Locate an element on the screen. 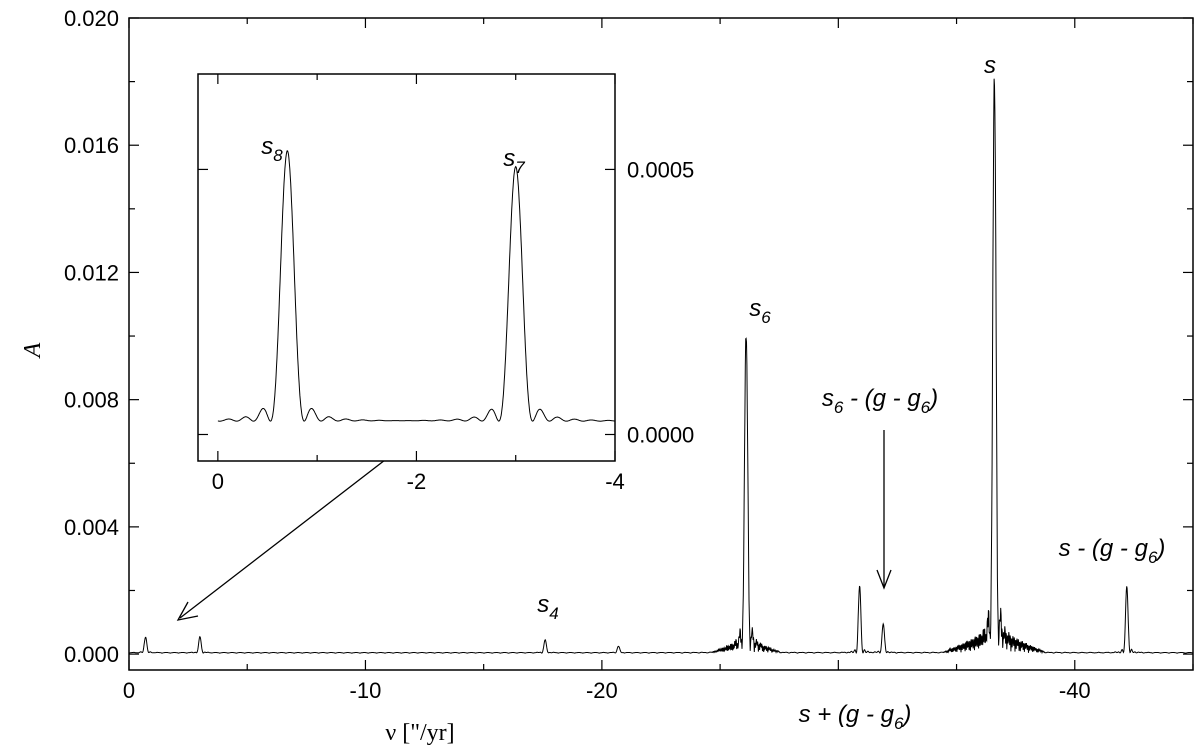  inset-x-tick-label: 0 is located at coordinates (218, 481).